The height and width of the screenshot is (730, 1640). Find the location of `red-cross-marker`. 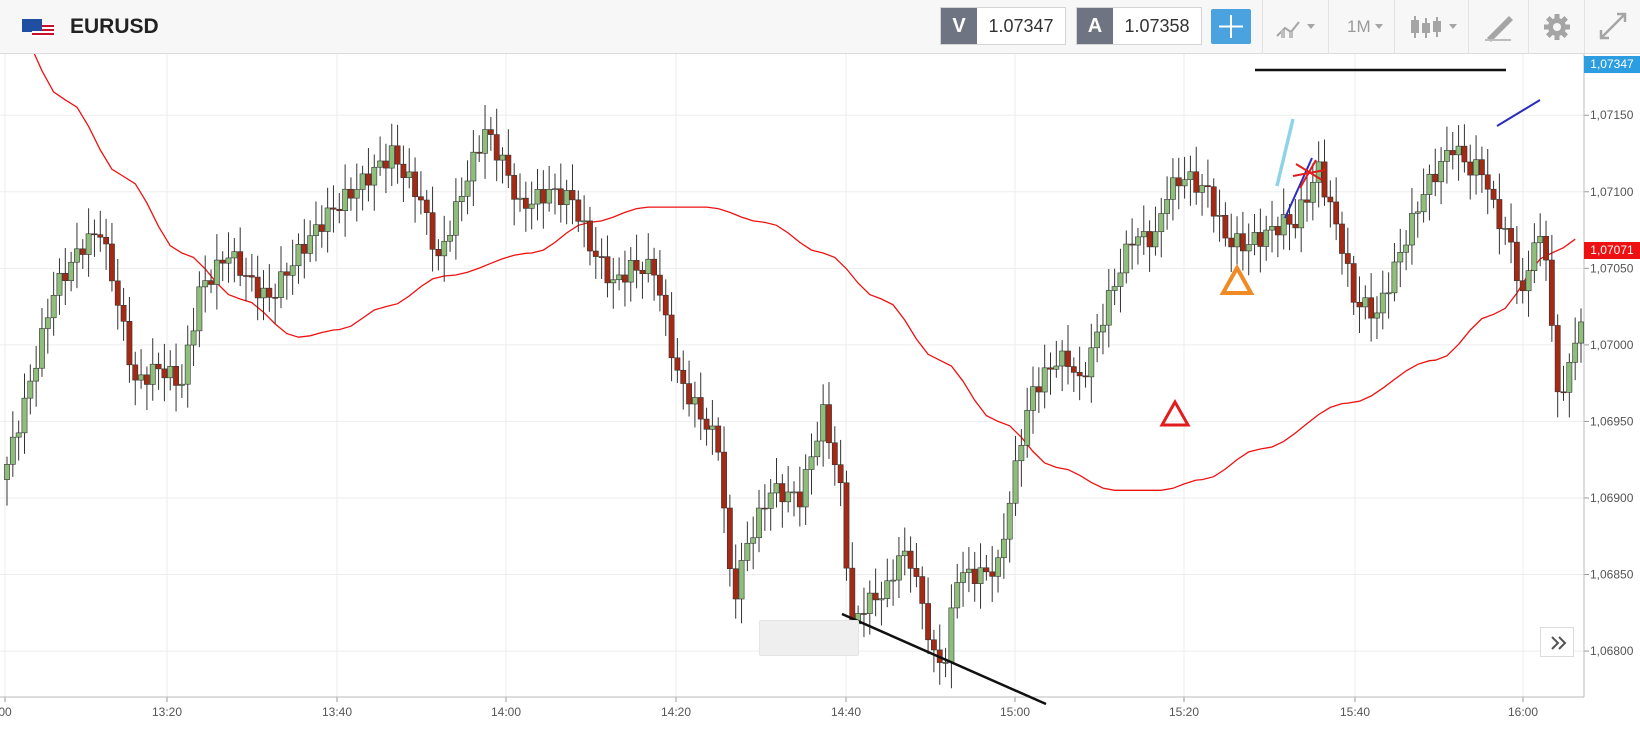

red-cross-marker is located at coordinates (1309, 174).